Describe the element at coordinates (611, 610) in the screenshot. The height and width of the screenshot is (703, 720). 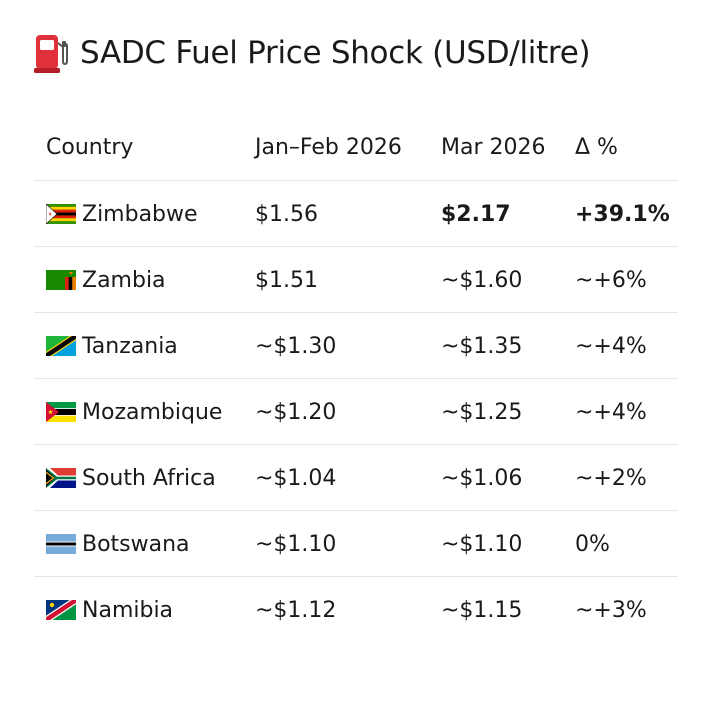
I see `delta-percent: ~+3%` at that location.